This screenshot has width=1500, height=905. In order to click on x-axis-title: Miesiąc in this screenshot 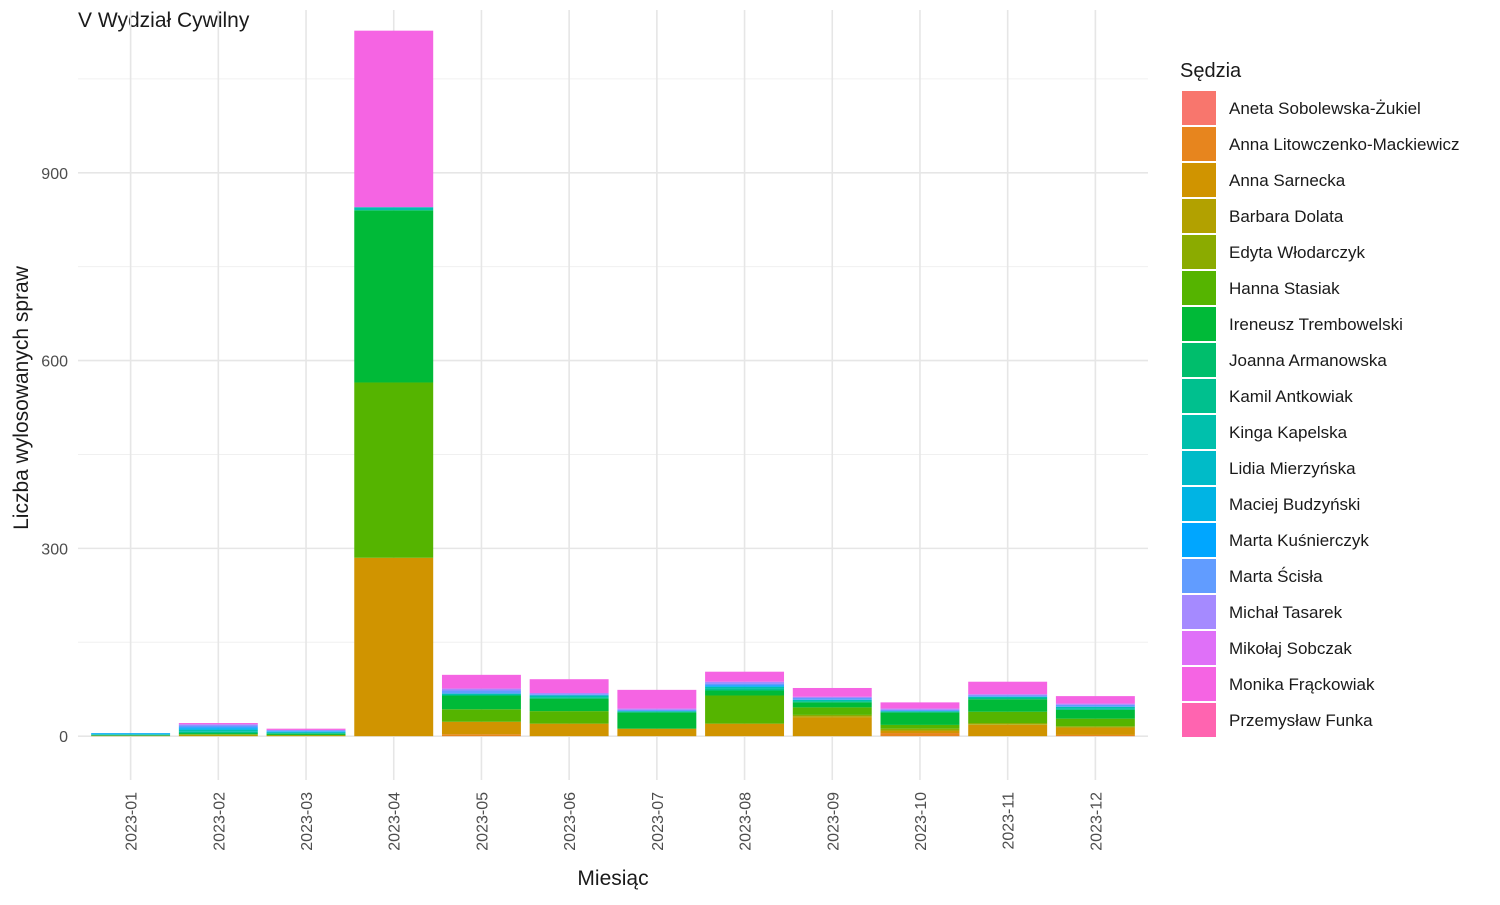, I will do `click(612, 878)`.